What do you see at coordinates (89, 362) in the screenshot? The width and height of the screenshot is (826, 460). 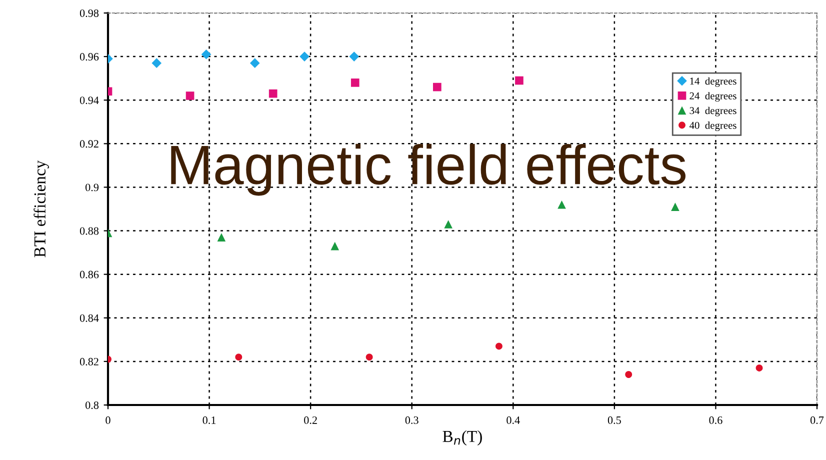 I see `y-tick-label: 0.82` at bounding box center [89, 362].